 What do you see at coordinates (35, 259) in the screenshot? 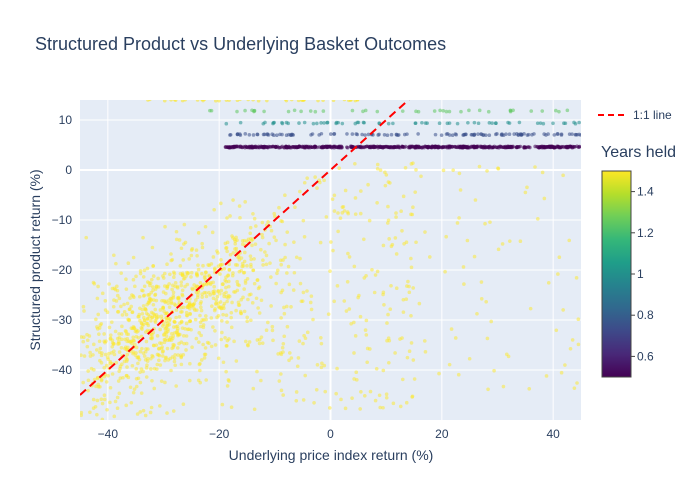
I see `y-axis-title: Structured product return (%)` at bounding box center [35, 259].